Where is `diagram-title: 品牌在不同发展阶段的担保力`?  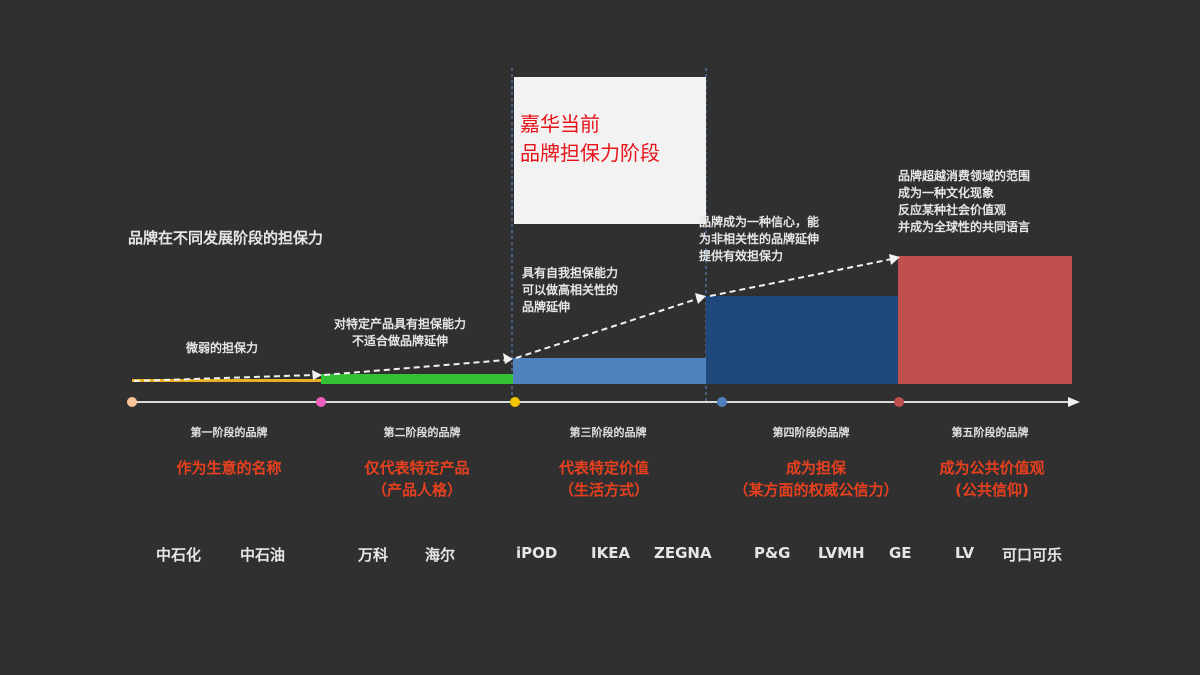
diagram-title: 品牌在不同发展阶段的担保力 is located at coordinates (226, 238).